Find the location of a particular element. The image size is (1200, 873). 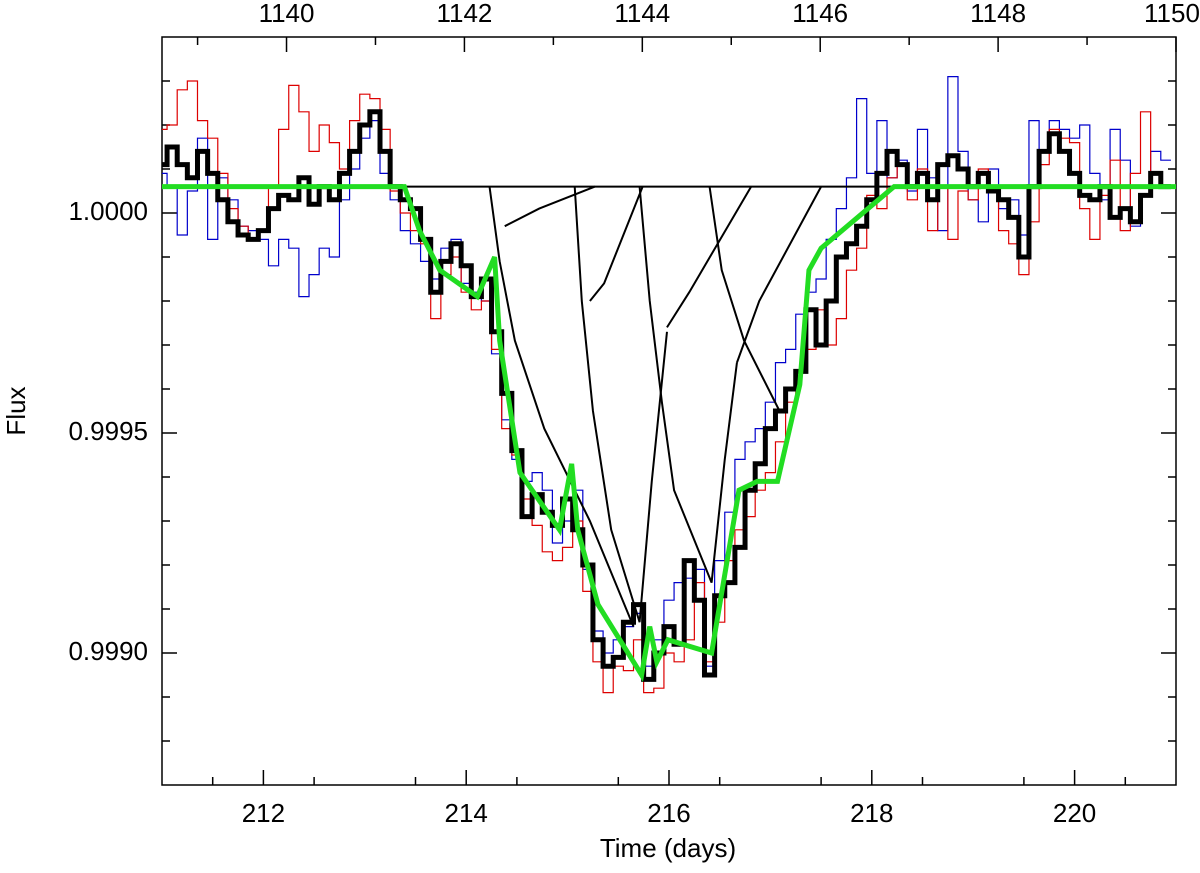

x-tick-label: 220 is located at coordinates (1074, 813).